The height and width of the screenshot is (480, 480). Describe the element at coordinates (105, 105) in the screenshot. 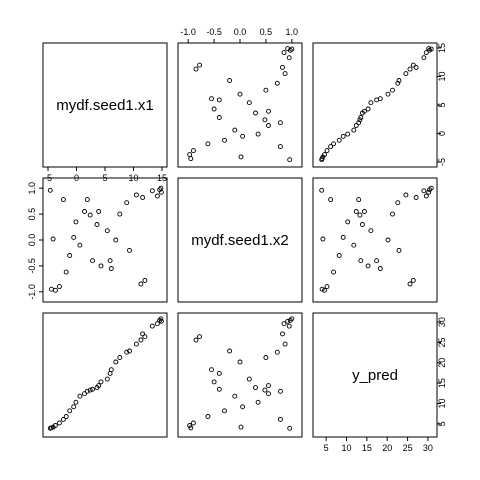

I see `variable-label-x1: mydf.seed1.x1` at that location.